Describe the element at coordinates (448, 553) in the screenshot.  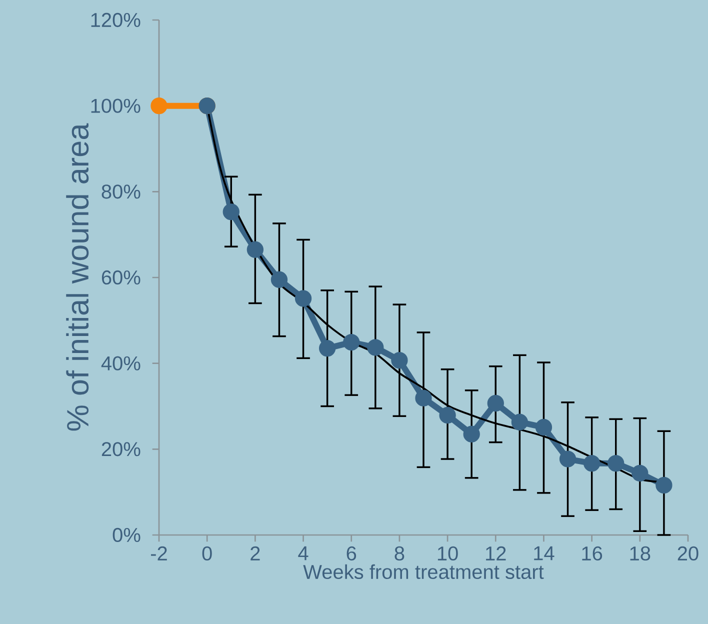
I see `x-tick-label: 10` at that location.